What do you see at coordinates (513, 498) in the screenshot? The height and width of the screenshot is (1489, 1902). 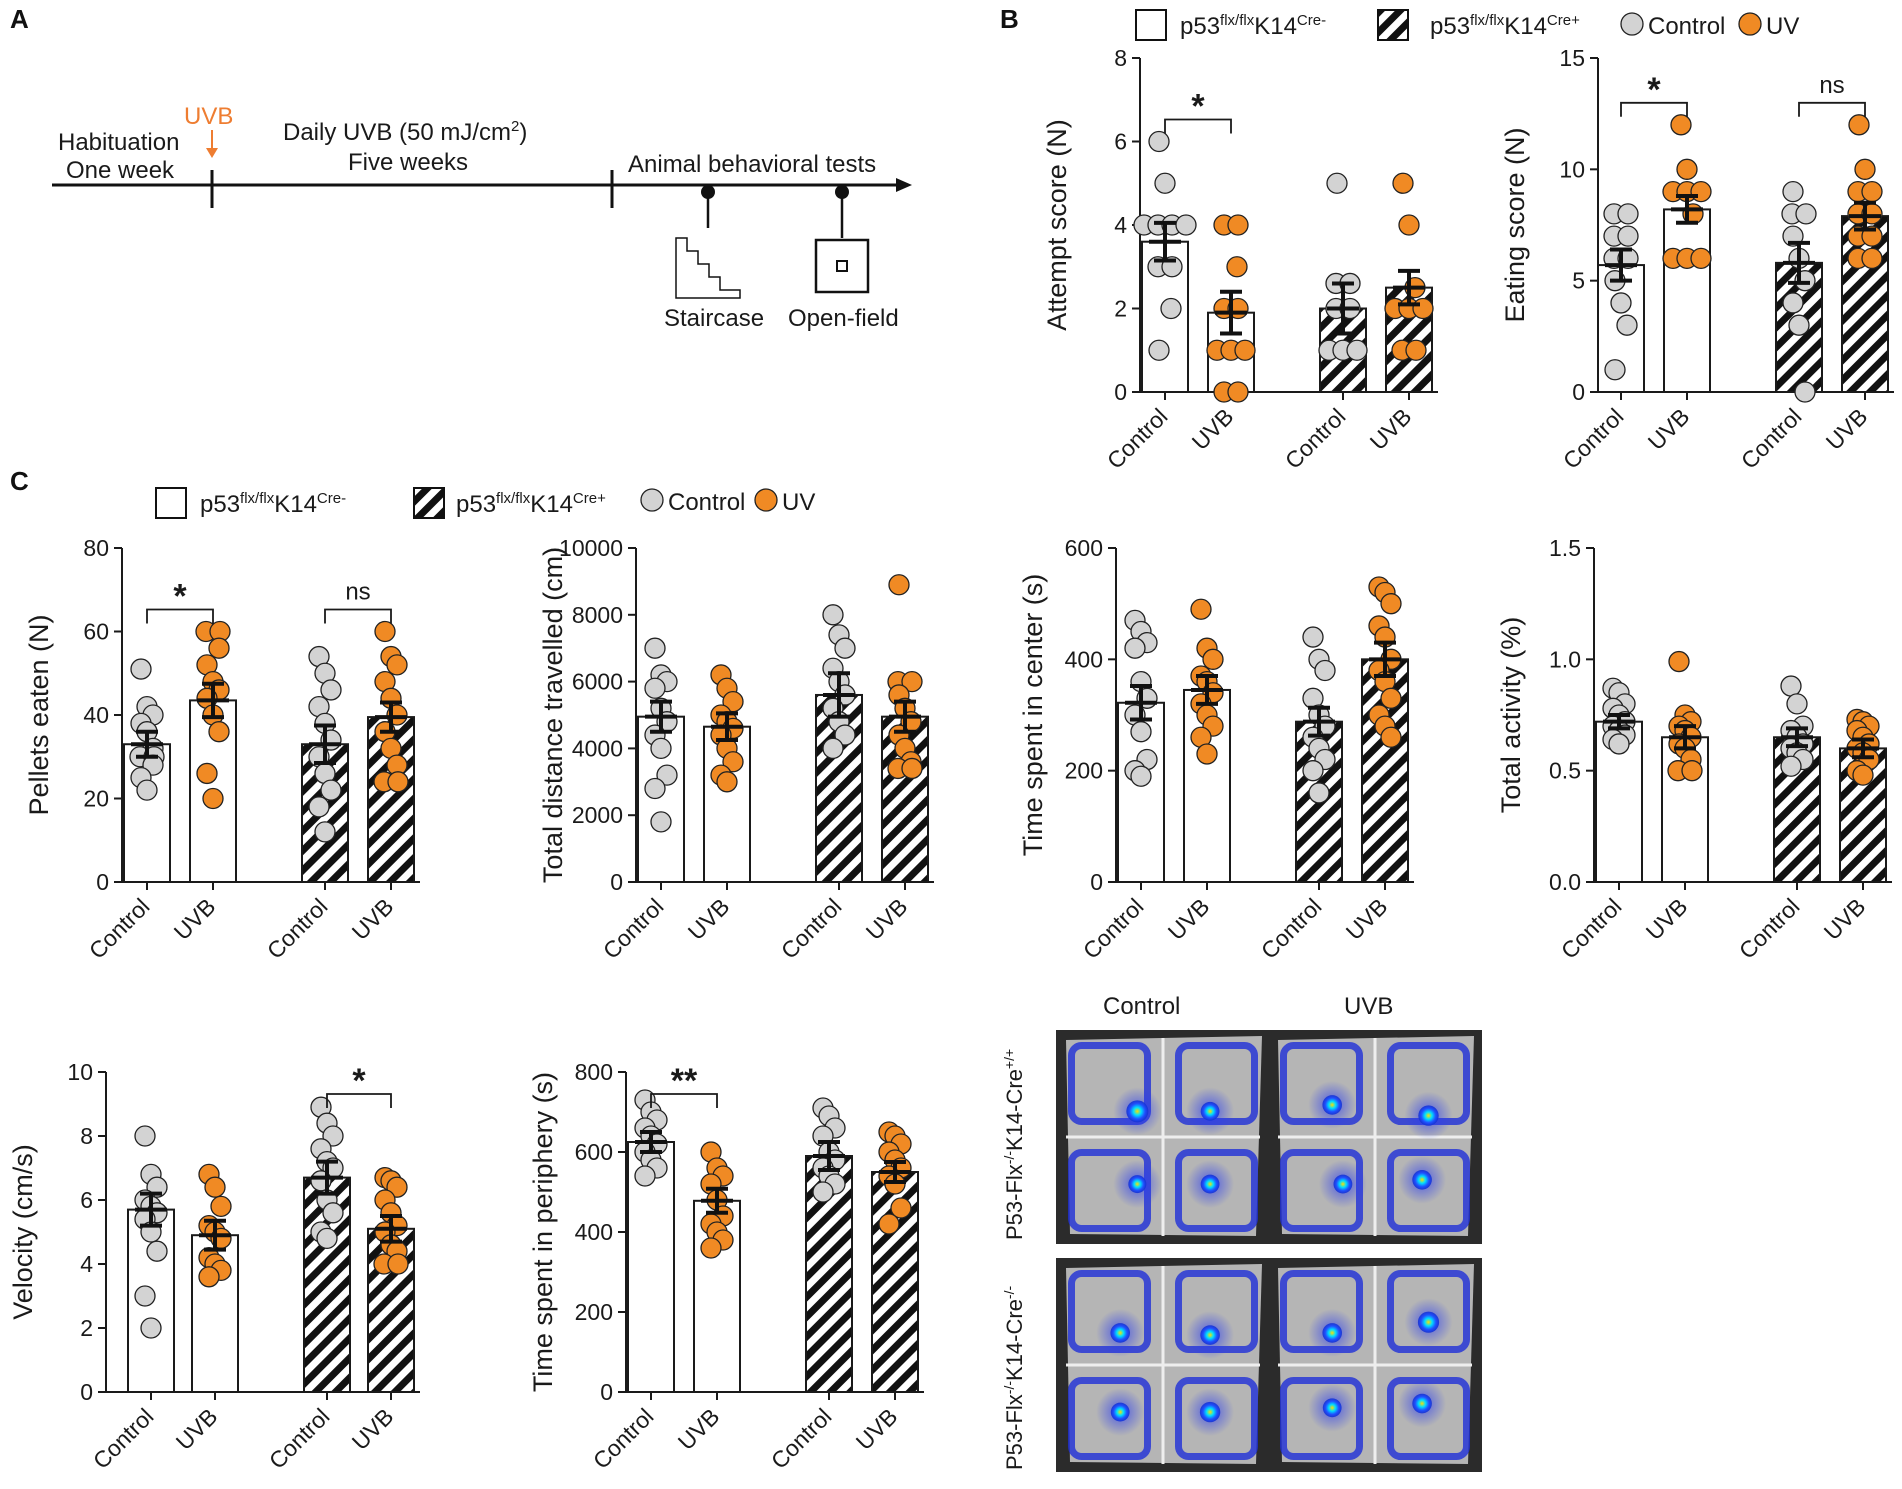 I see `legend-c-g2-sup: flx/flx` at bounding box center [513, 498].